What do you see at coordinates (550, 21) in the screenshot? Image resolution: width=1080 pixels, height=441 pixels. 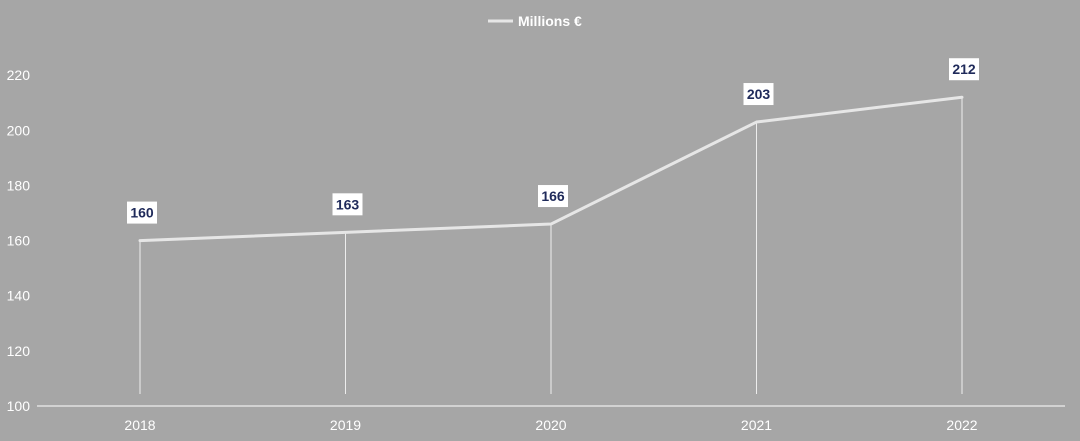 I see `legend-label: Millions €` at bounding box center [550, 21].